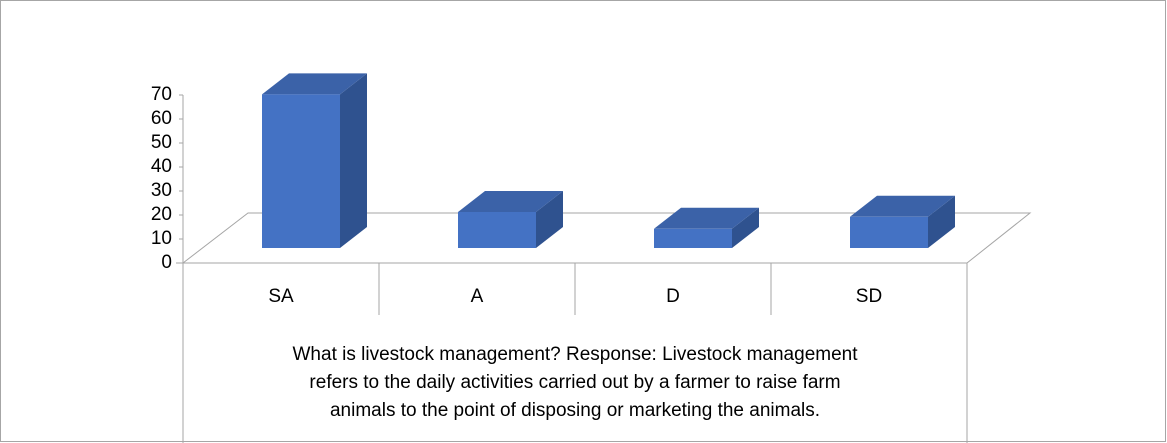  What do you see at coordinates (161, 214) in the screenshot?
I see `y-tick-label: 20` at bounding box center [161, 214].